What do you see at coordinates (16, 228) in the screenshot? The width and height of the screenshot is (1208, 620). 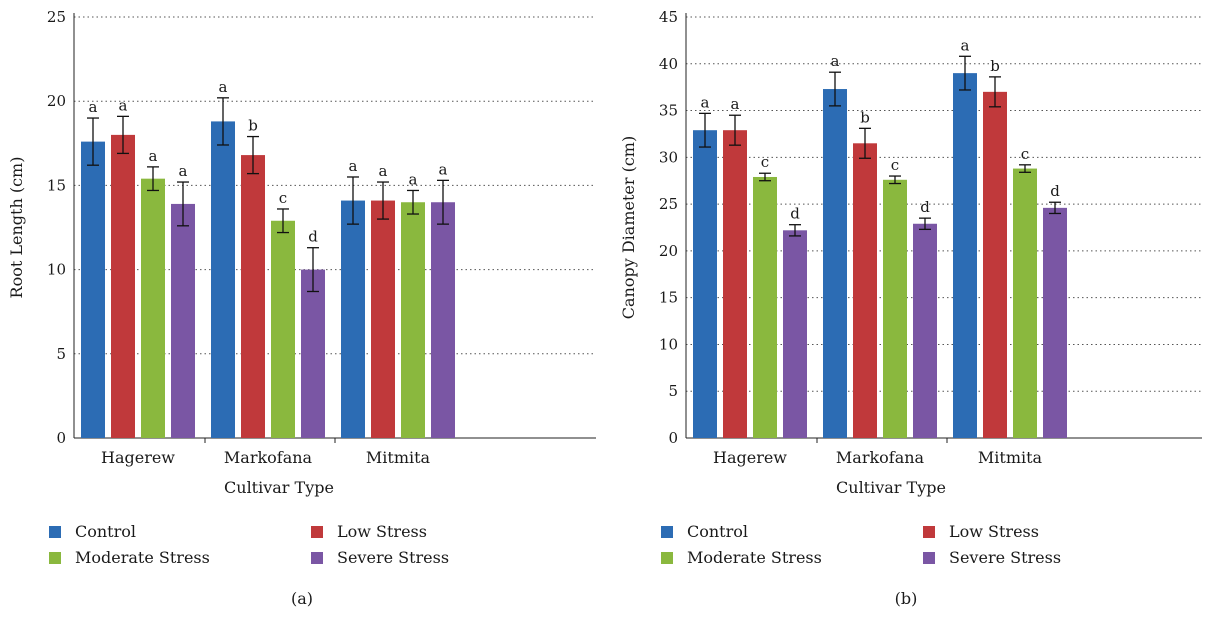 I see `y-axis-title: Root Length (cm)` at bounding box center [16, 228].